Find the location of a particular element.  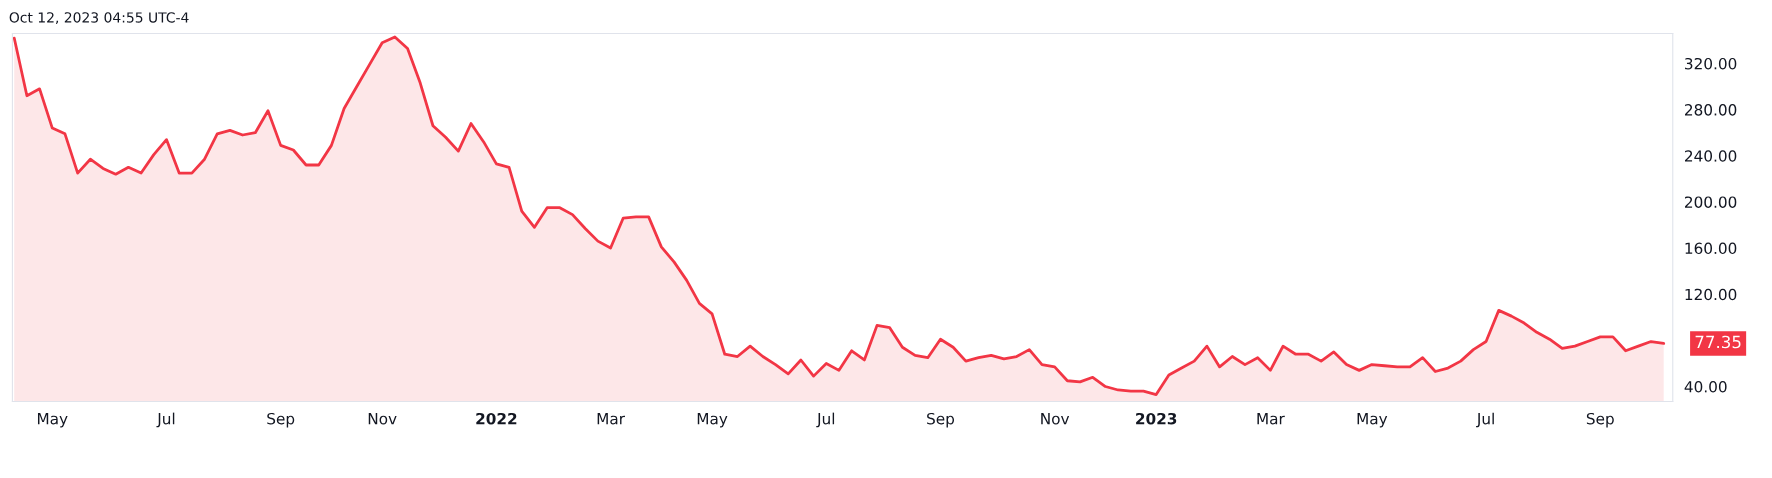

y-tick-label: 160.00 is located at coordinates (1711, 248).